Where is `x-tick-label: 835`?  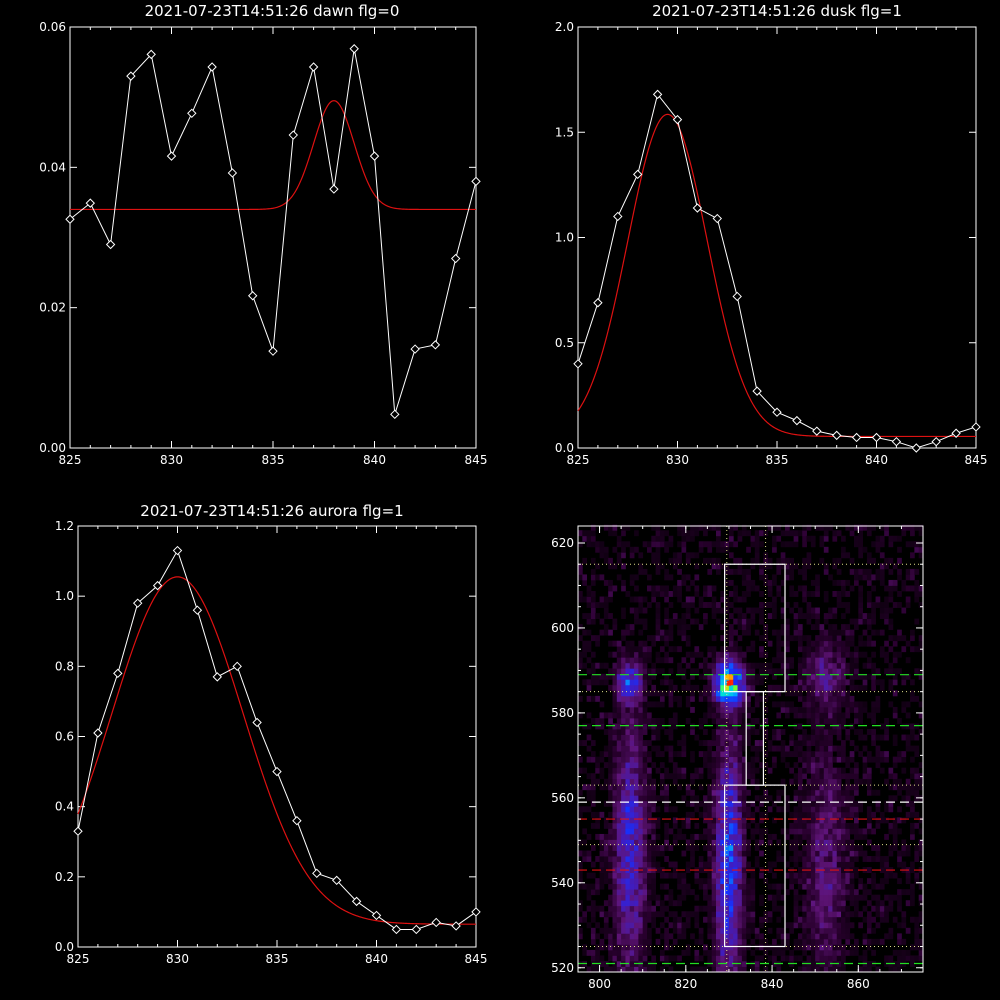 x-tick-label: 835 is located at coordinates (277, 959).